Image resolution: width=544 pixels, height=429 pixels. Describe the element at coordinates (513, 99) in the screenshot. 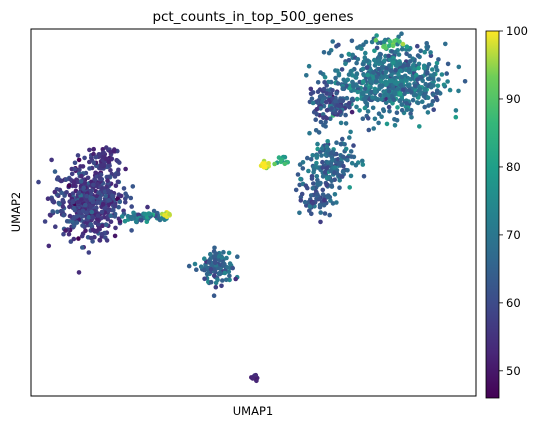

I see `colorbar-tick-label: 90` at that location.